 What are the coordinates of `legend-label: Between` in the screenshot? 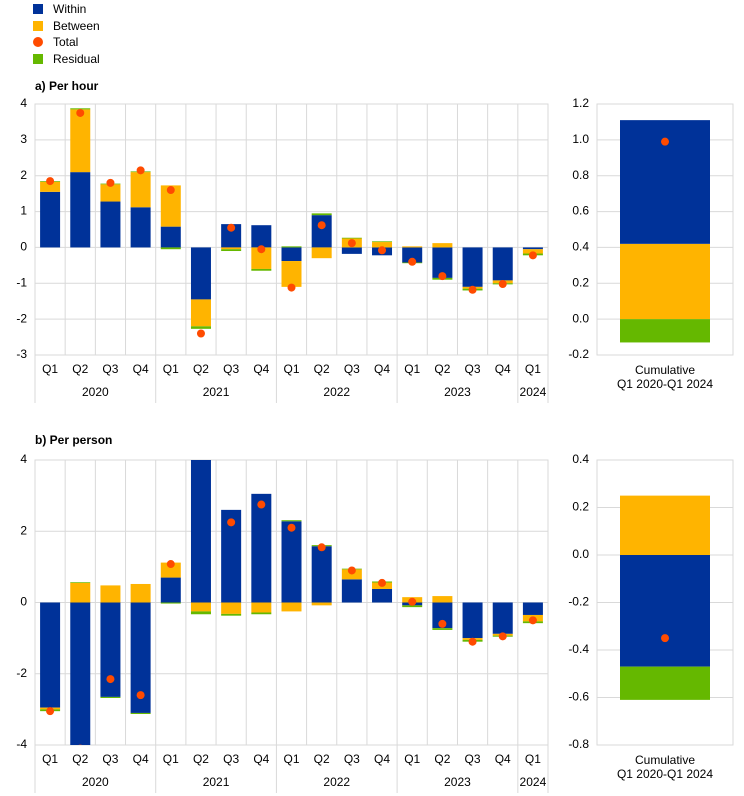 It's located at (76, 26).